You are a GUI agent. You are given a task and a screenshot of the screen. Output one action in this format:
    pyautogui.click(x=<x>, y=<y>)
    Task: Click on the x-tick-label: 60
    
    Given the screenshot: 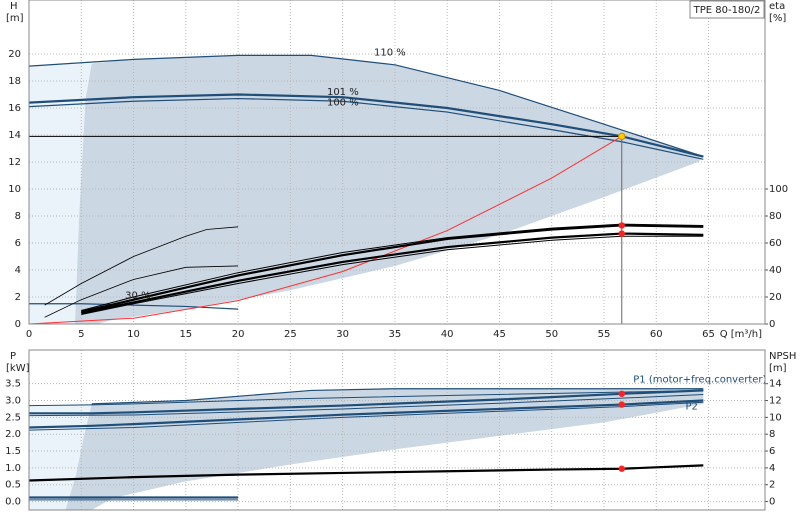 What is the action you would take?
    pyautogui.click(x=656, y=334)
    